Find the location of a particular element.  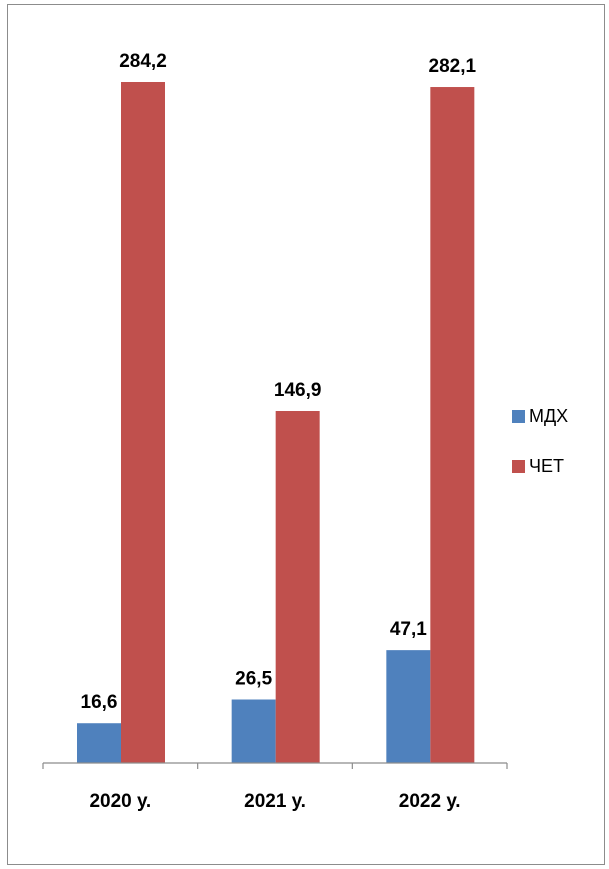

x-axis is located at coordinates (275, 765).